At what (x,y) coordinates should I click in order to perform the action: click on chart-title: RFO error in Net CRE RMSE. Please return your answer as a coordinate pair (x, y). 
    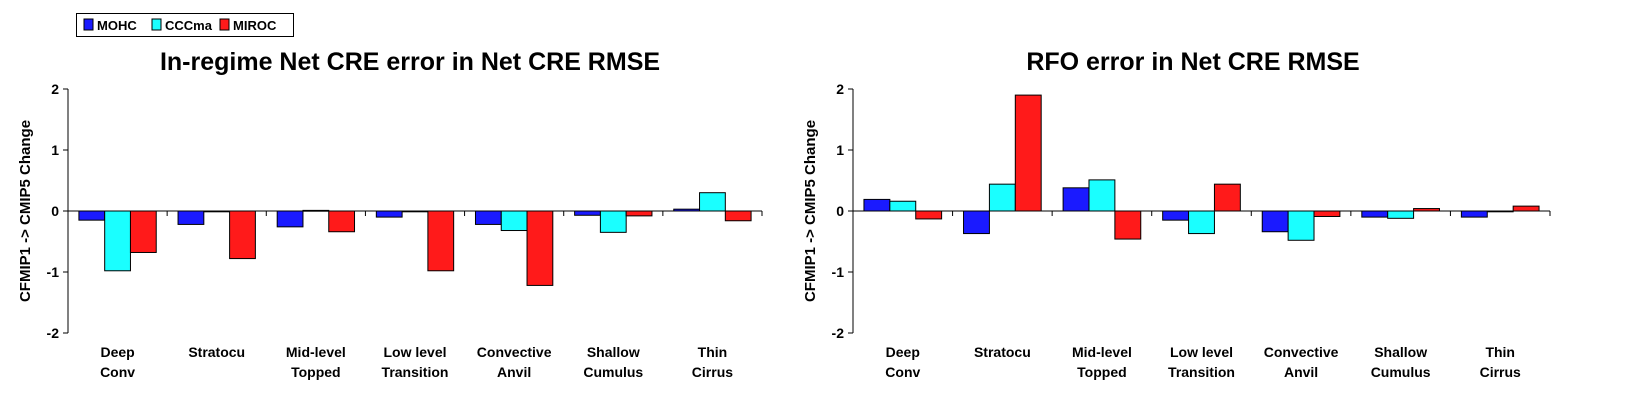
    Looking at the image, I should click on (1192, 62).